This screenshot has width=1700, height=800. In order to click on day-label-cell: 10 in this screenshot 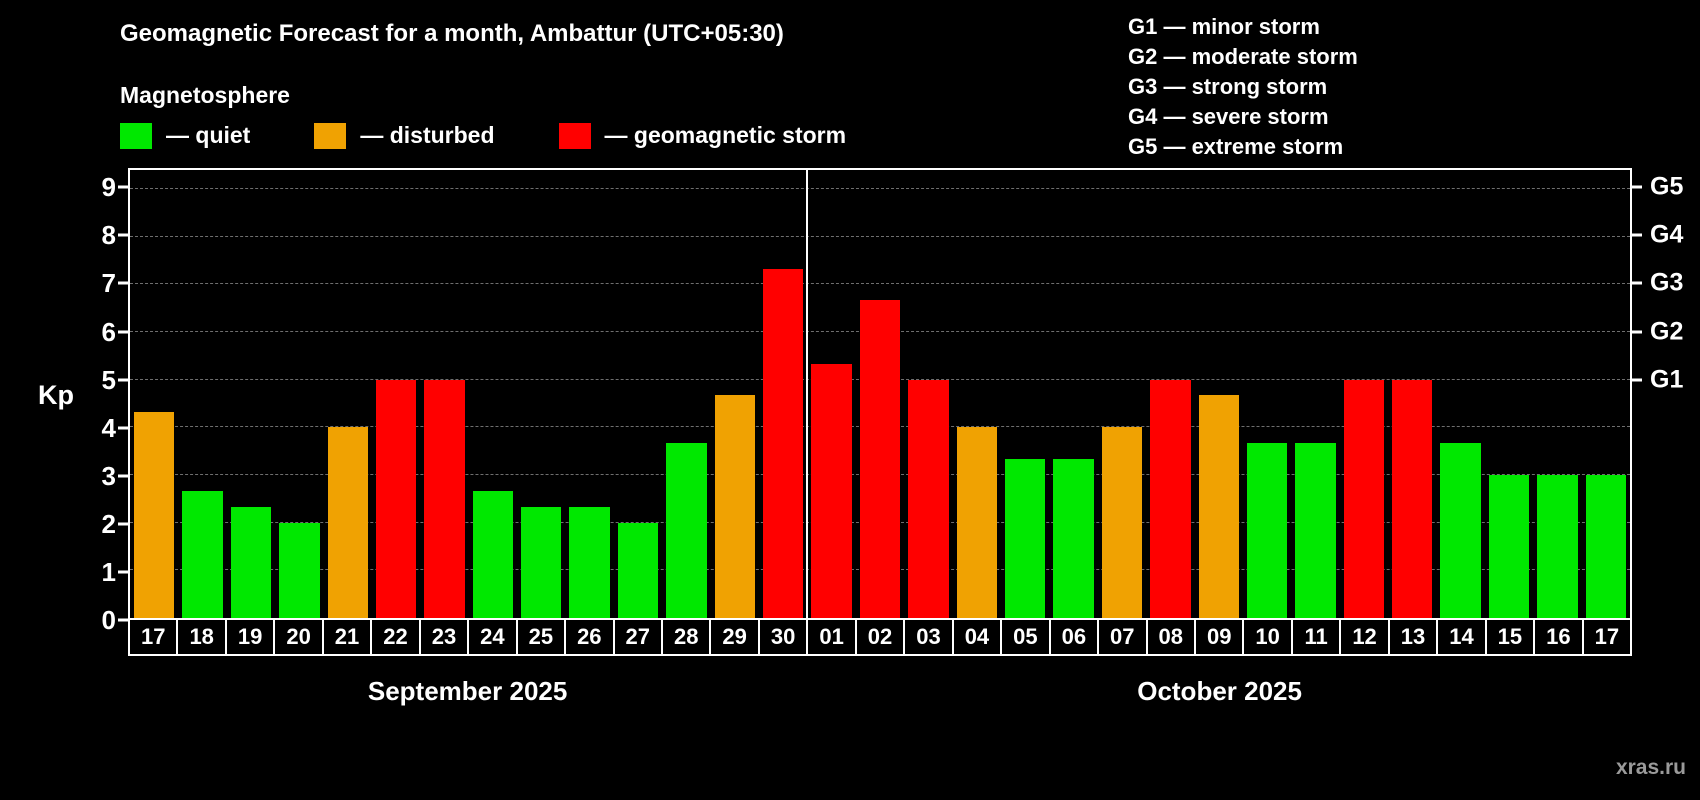, I will do `click(1267, 637)`.